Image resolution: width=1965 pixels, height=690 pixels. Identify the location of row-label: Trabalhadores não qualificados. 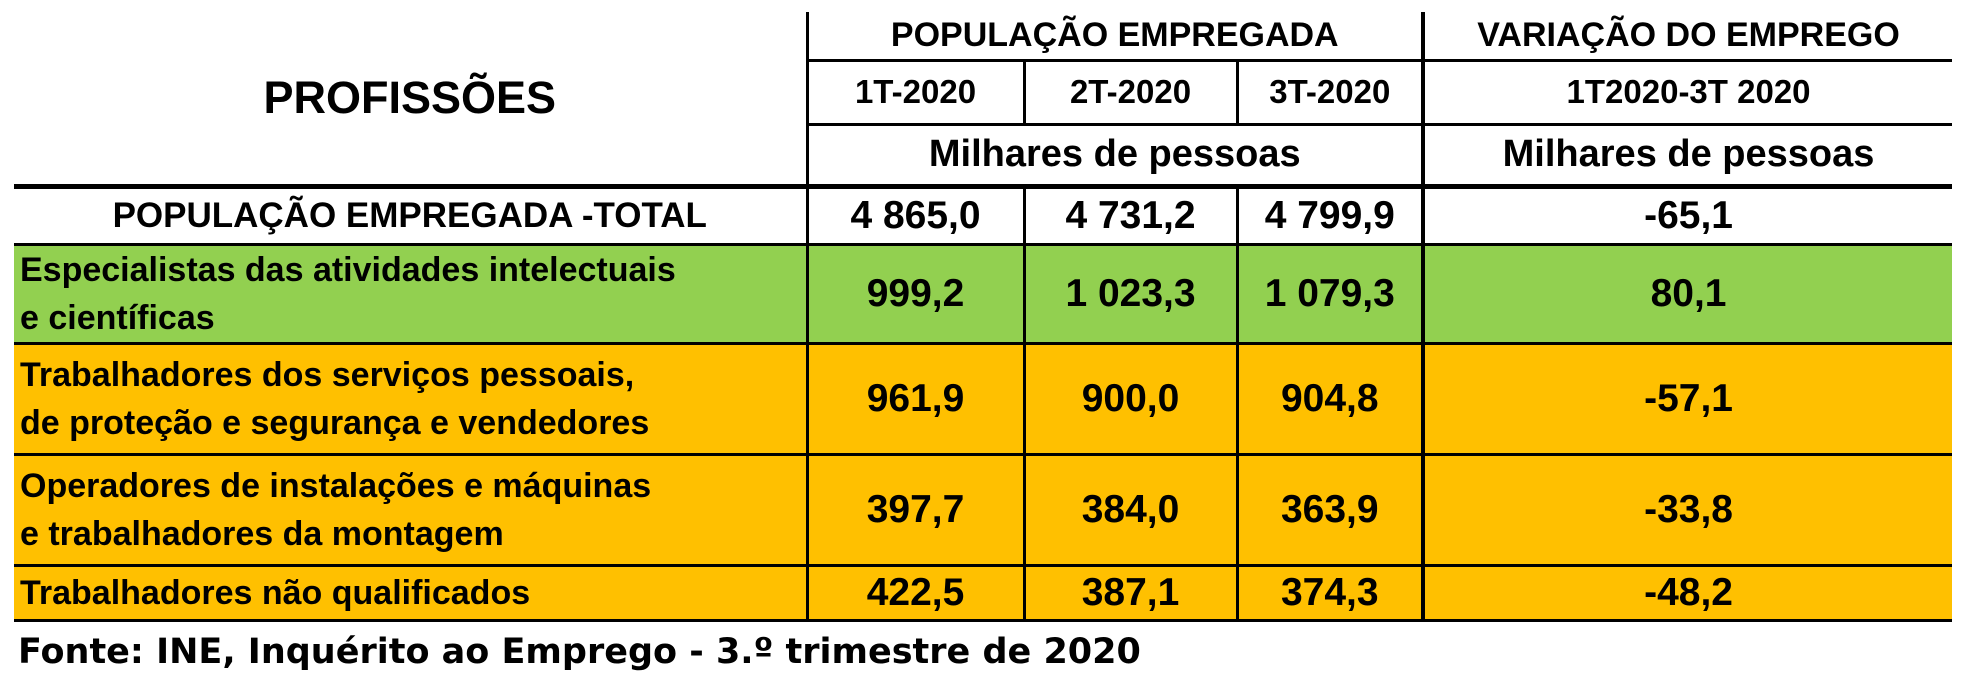
(410, 593).